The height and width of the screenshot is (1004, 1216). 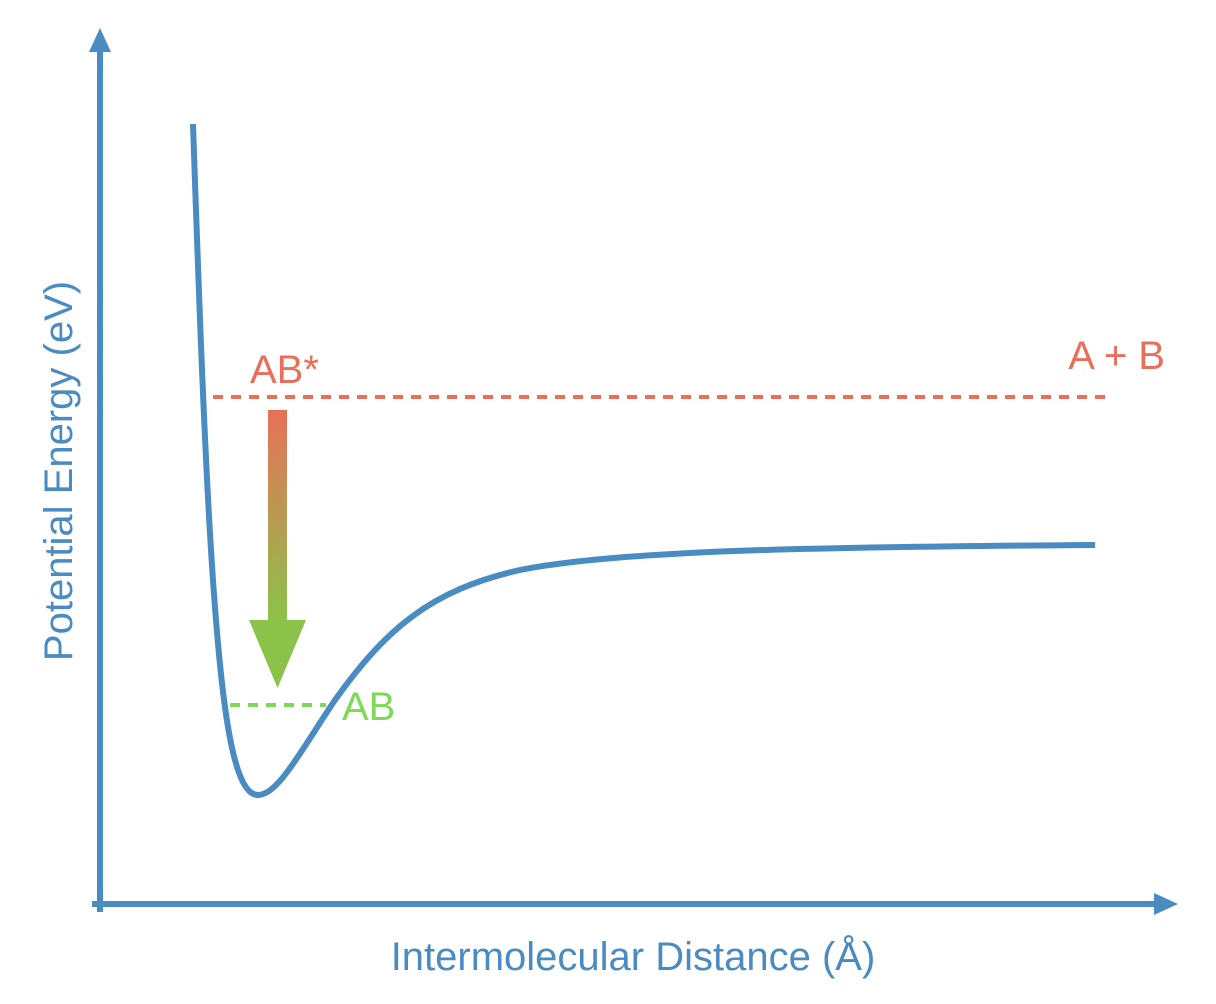 What do you see at coordinates (59, 471) in the screenshot?
I see `y-axis-label: Potential Energy (eV)` at bounding box center [59, 471].